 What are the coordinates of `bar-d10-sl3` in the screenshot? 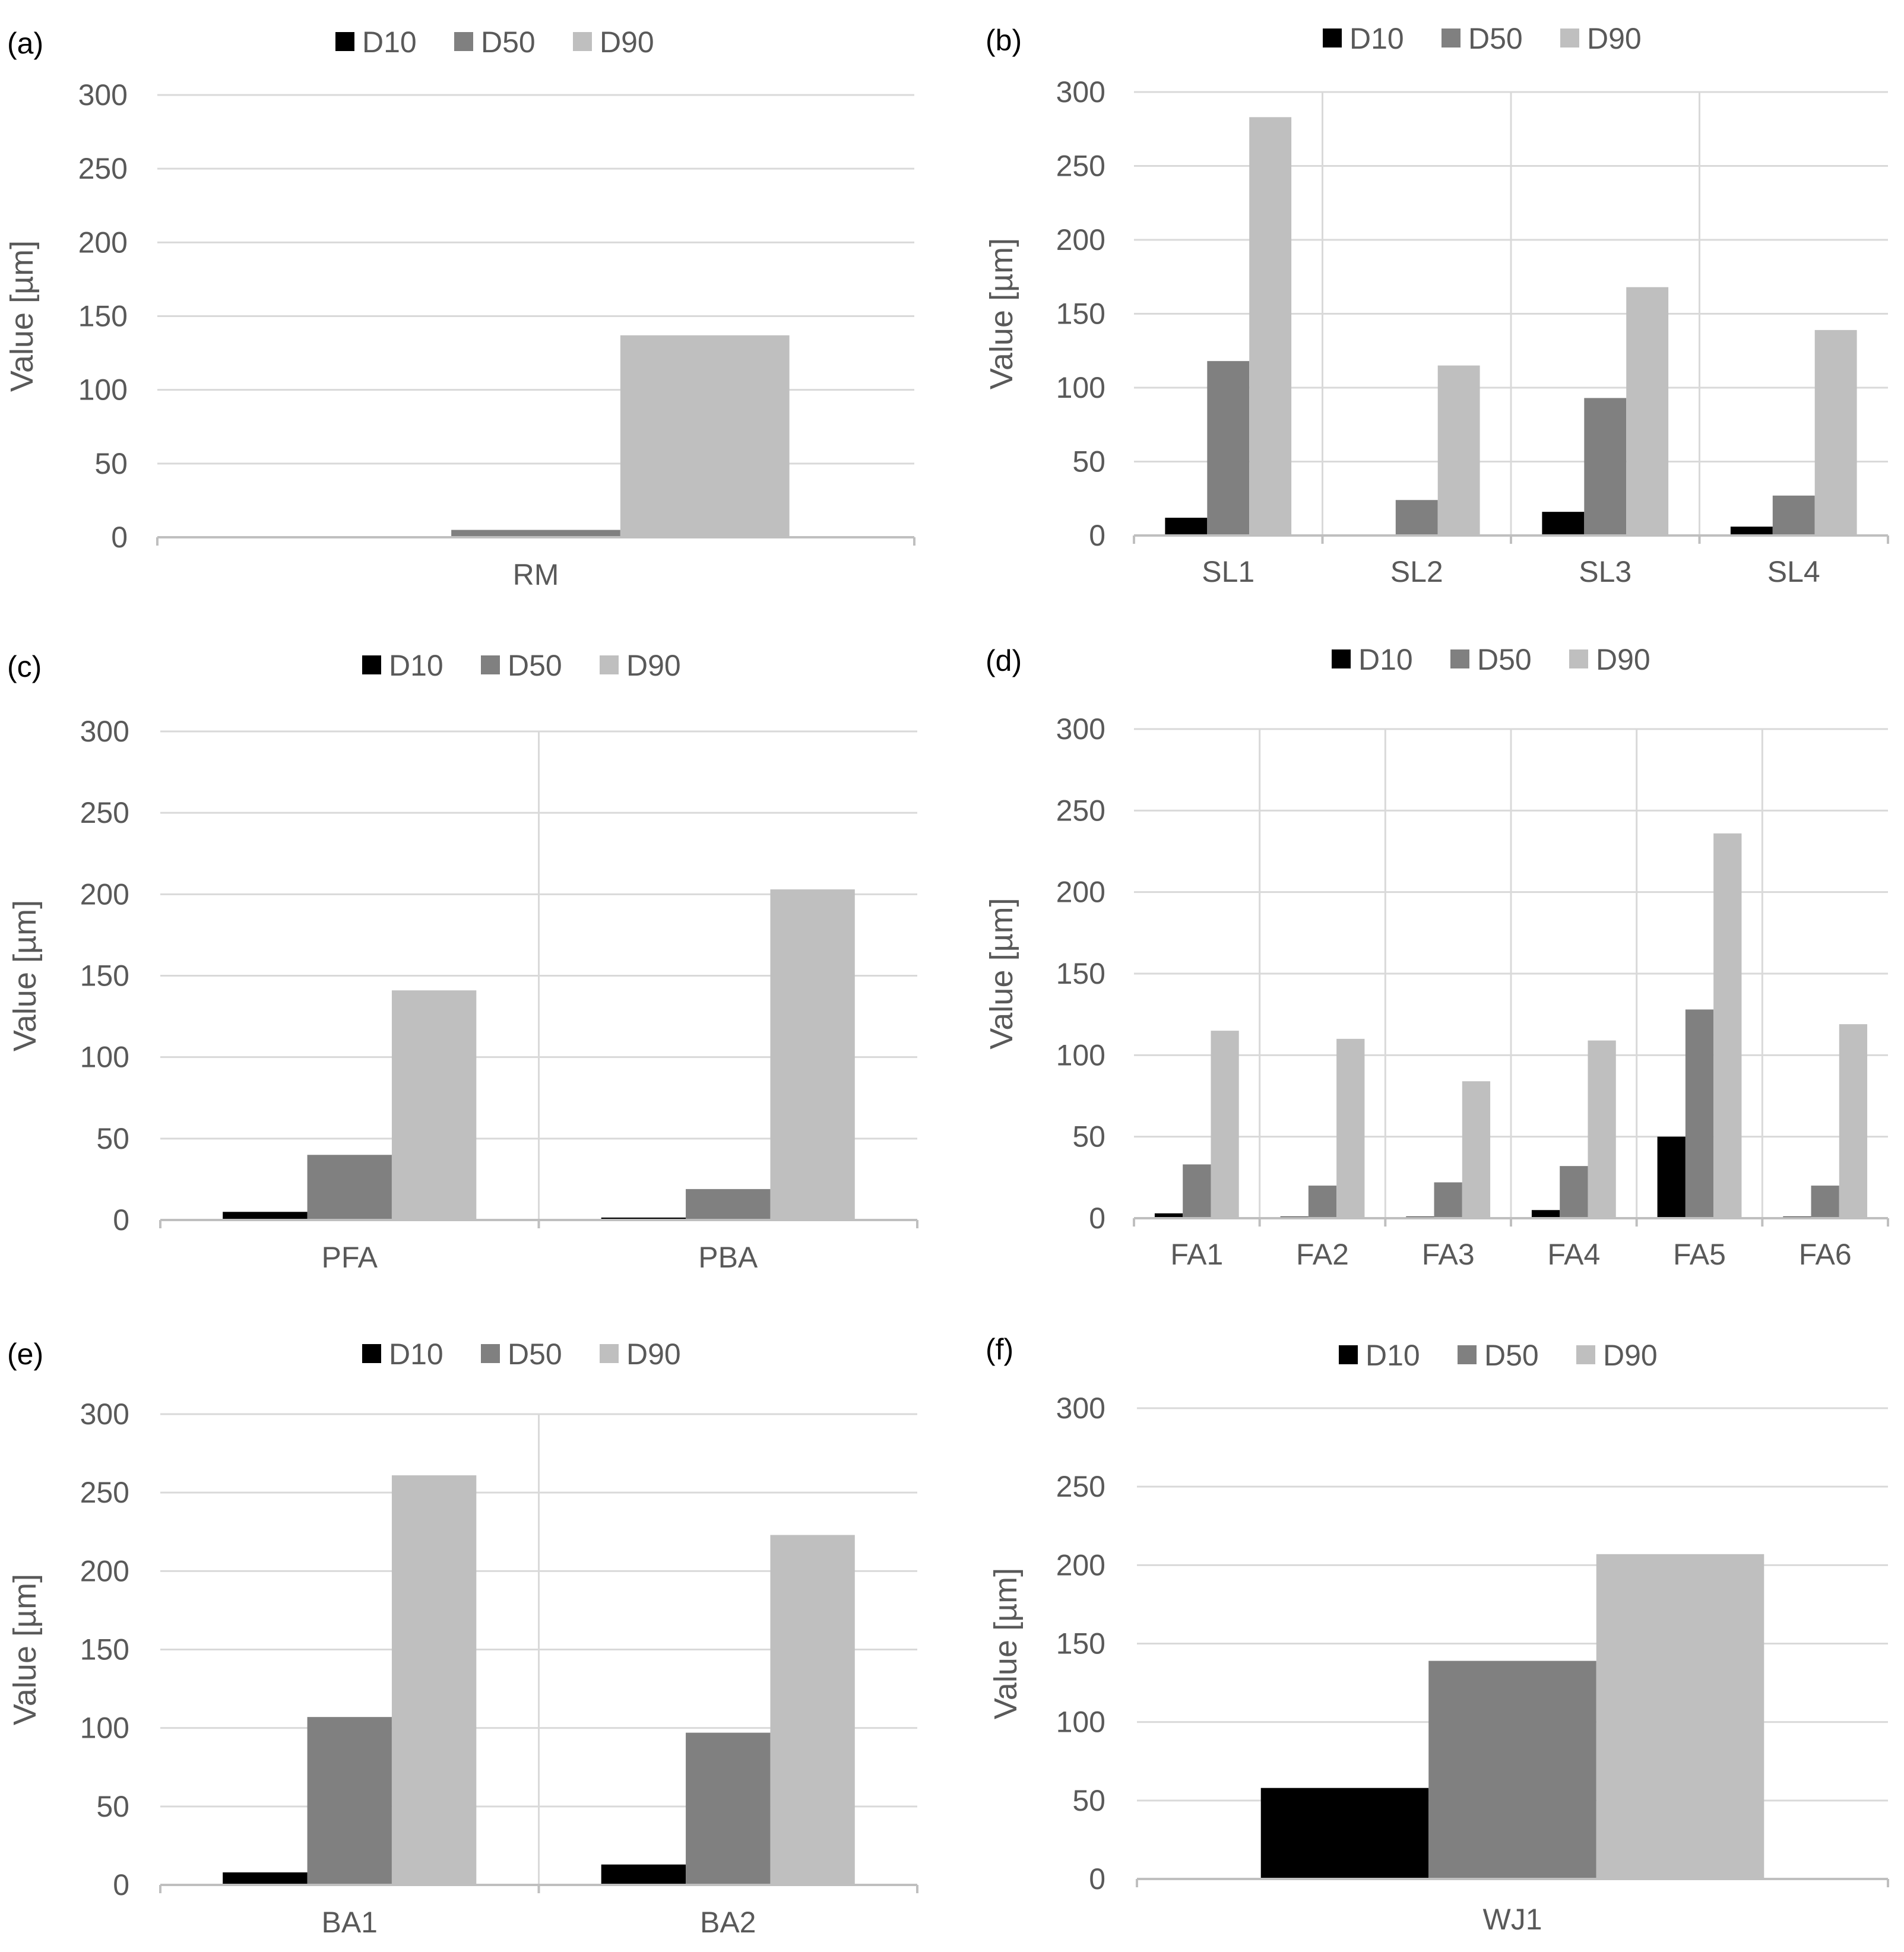 It's located at (1564, 523).